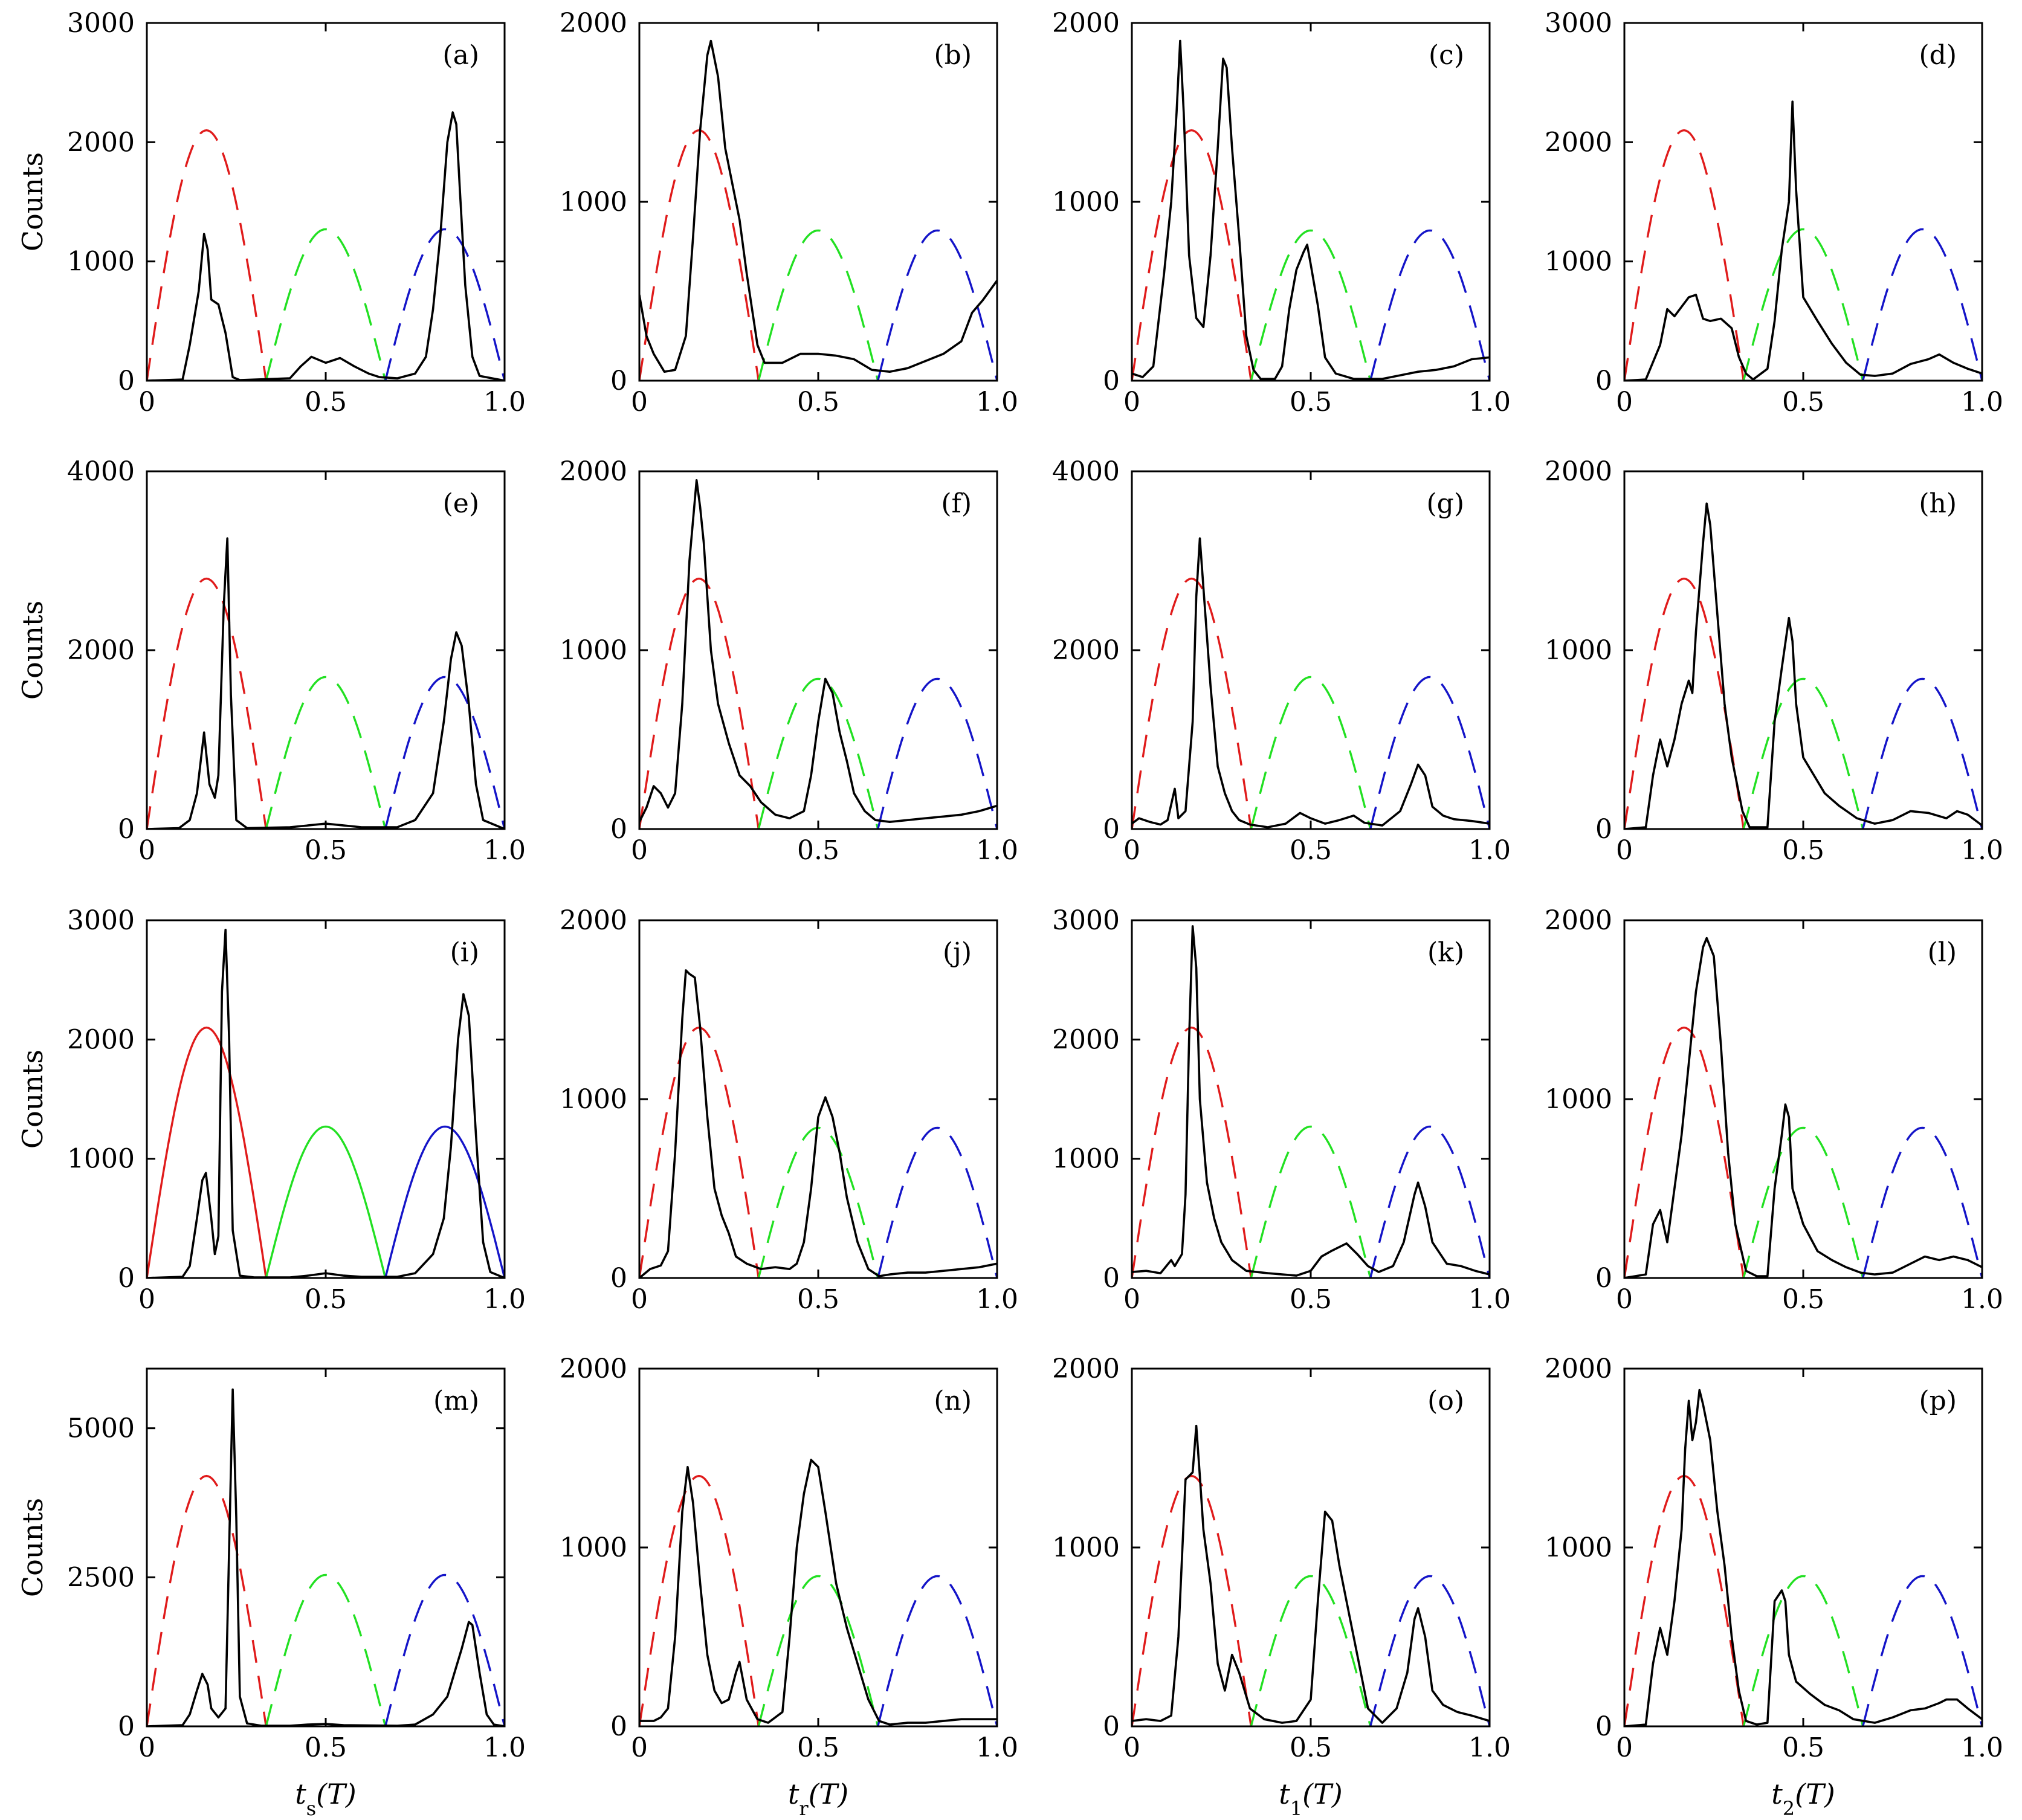 The height and width of the screenshot is (1820, 2022). What do you see at coordinates (326, 1799) in the screenshot?
I see `x-axis-label: ts(T)` at bounding box center [326, 1799].